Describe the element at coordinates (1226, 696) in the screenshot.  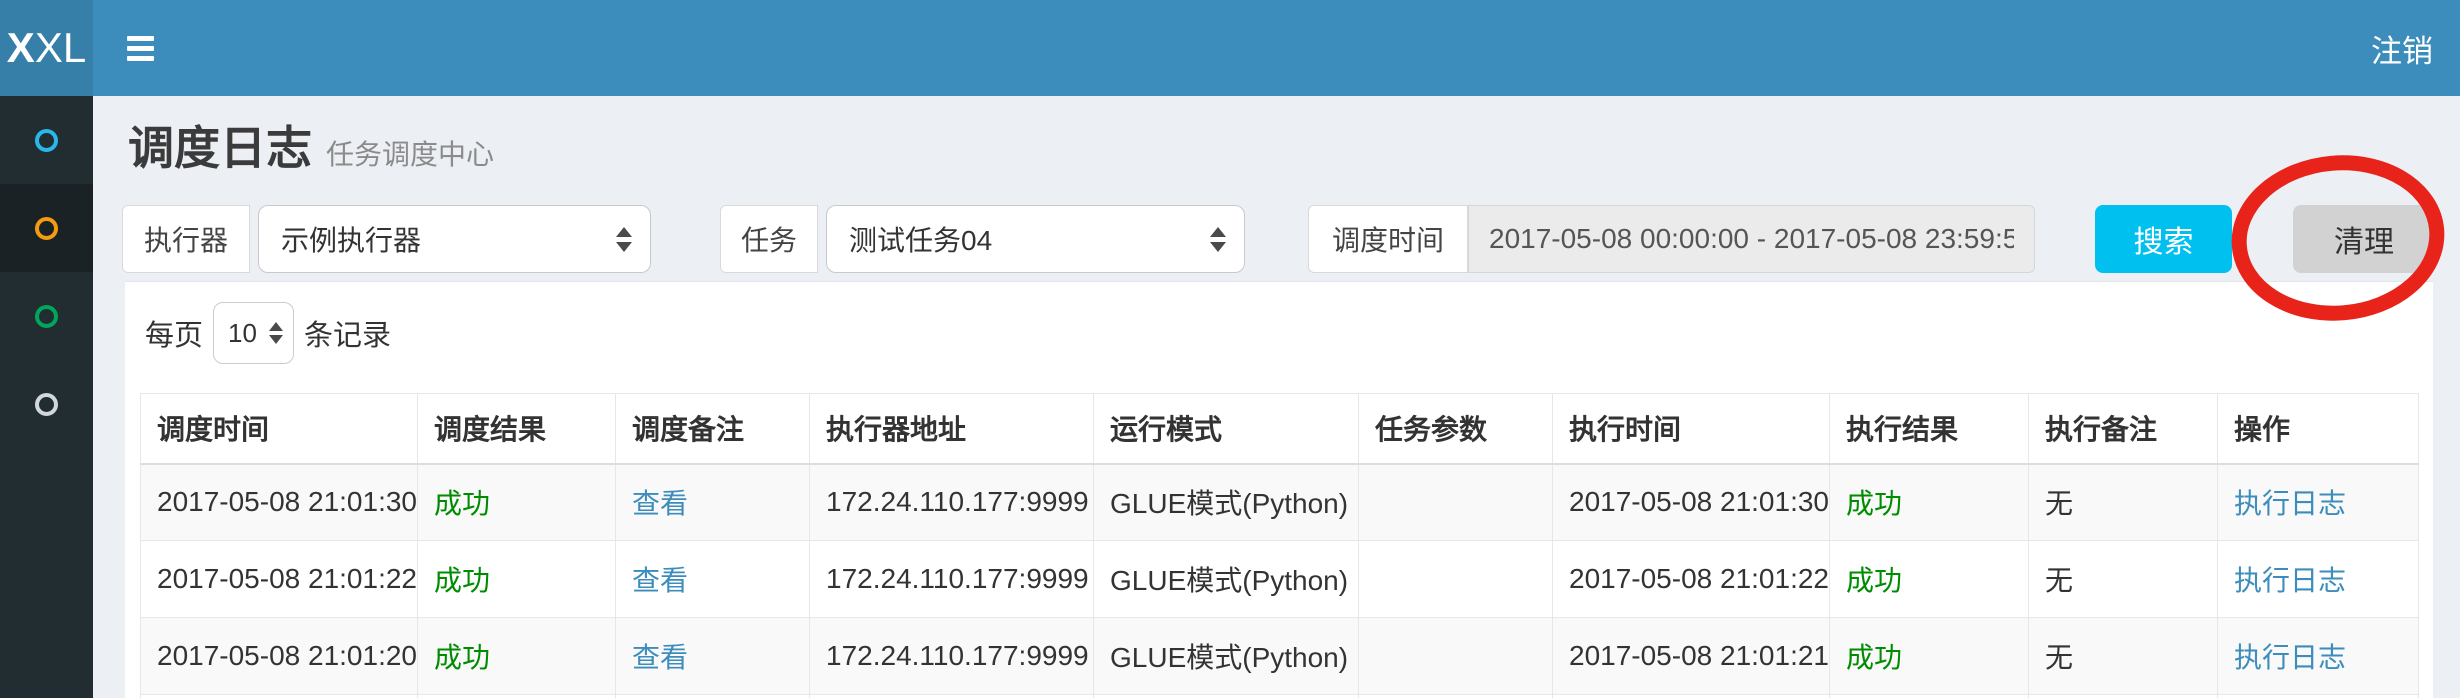
I see `cell-run_mode` at that location.